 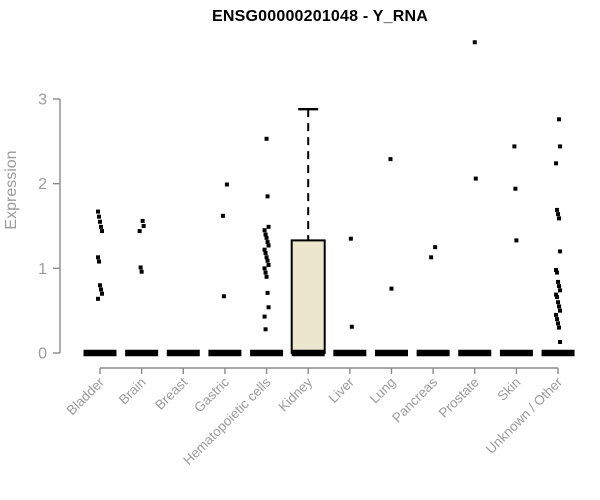 What do you see at coordinates (508, 389) in the screenshot?
I see `x-category-label: Skin` at bounding box center [508, 389].